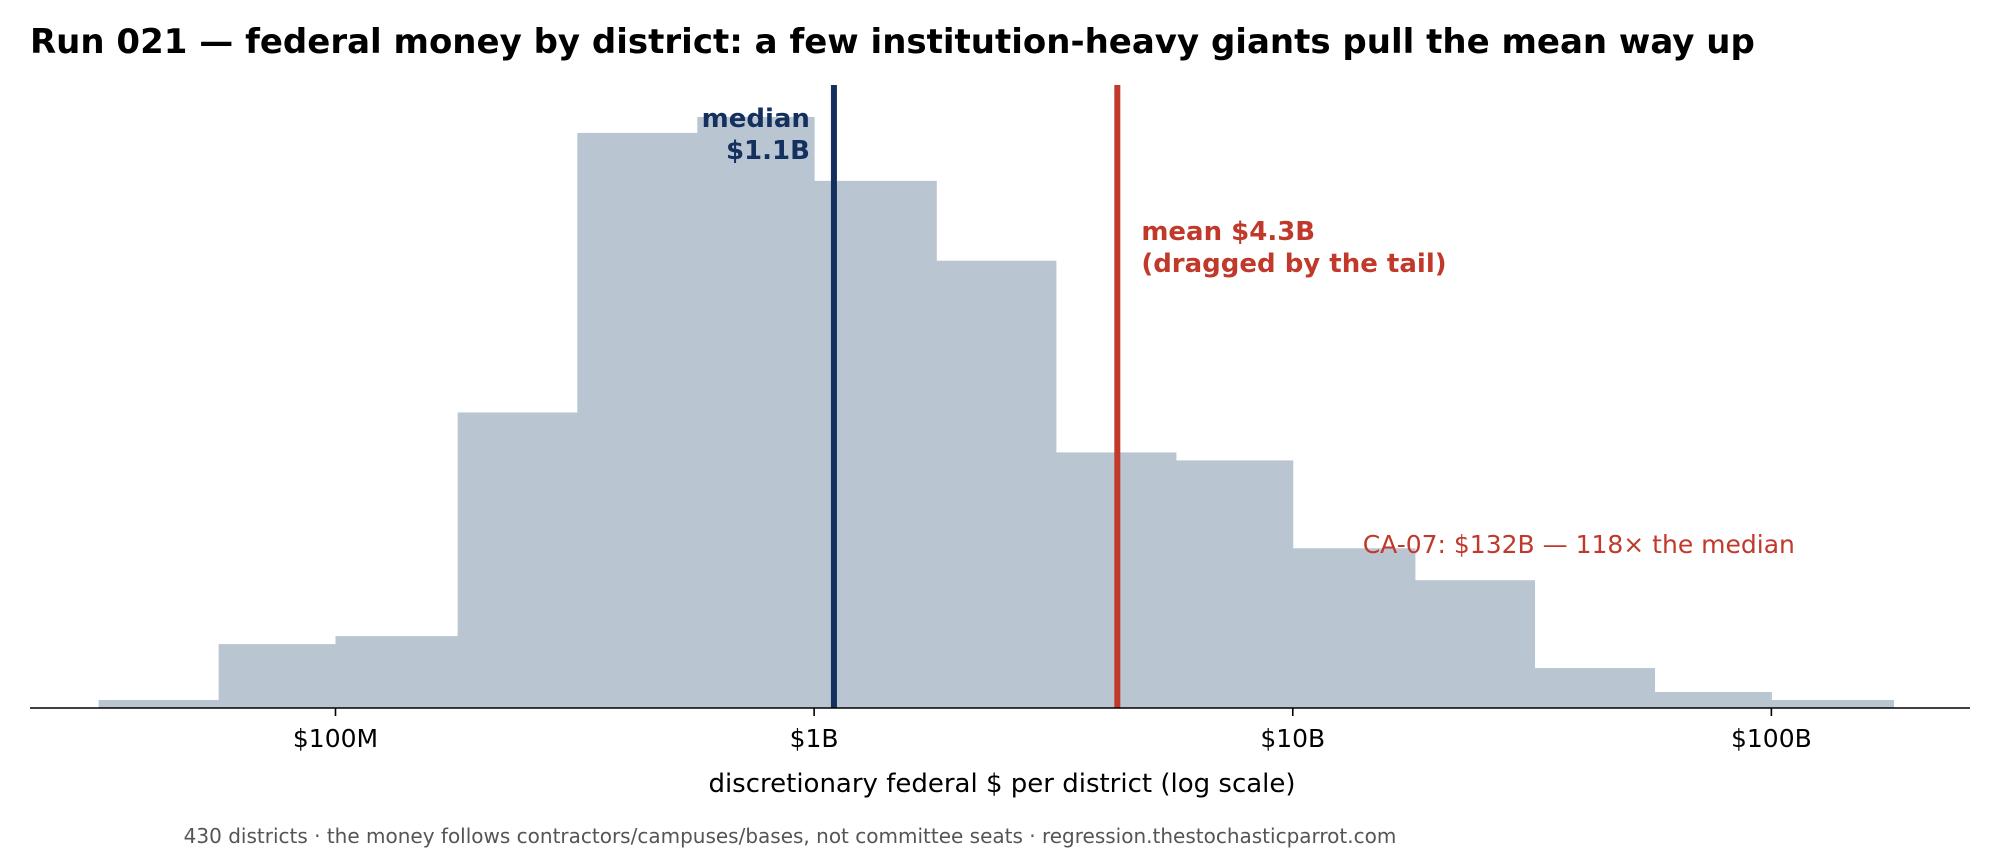 The width and height of the screenshot is (2000, 860). Describe the element at coordinates (1292, 738) in the screenshot. I see `x-tick-label: $10B` at that location.